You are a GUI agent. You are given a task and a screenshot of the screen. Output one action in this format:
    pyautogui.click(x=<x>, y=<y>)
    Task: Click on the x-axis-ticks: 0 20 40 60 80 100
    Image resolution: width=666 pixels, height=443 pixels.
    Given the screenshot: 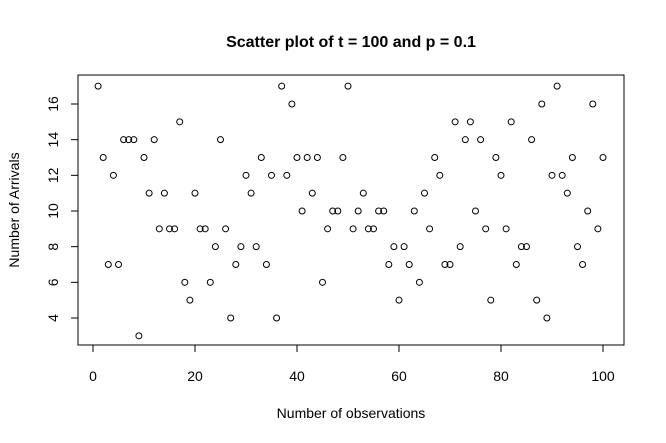 What is the action you would take?
    pyautogui.click(x=352, y=364)
    